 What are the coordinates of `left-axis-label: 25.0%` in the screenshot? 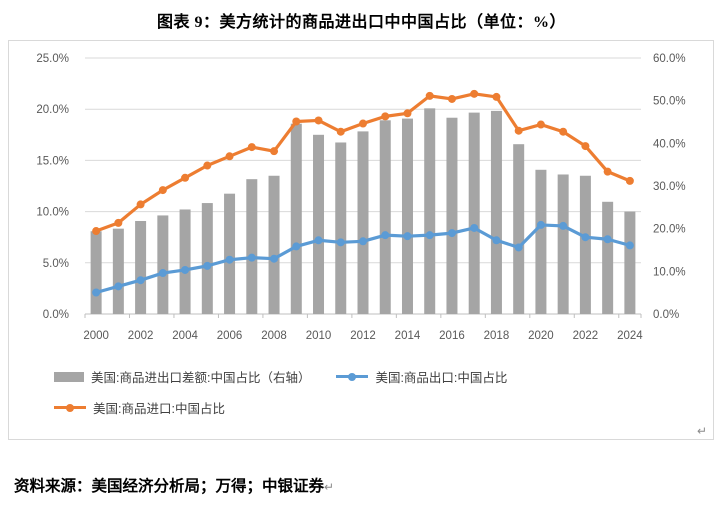 It's located at (52, 59).